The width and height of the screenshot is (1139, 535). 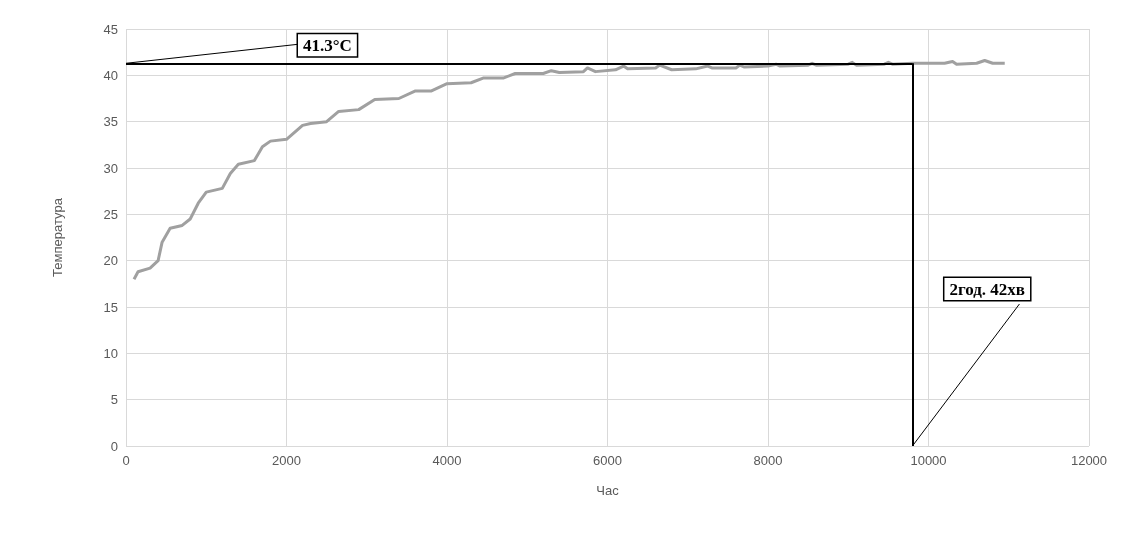 What do you see at coordinates (286, 460) in the screenshot?
I see `x-tick-label: 2000` at bounding box center [286, 460].